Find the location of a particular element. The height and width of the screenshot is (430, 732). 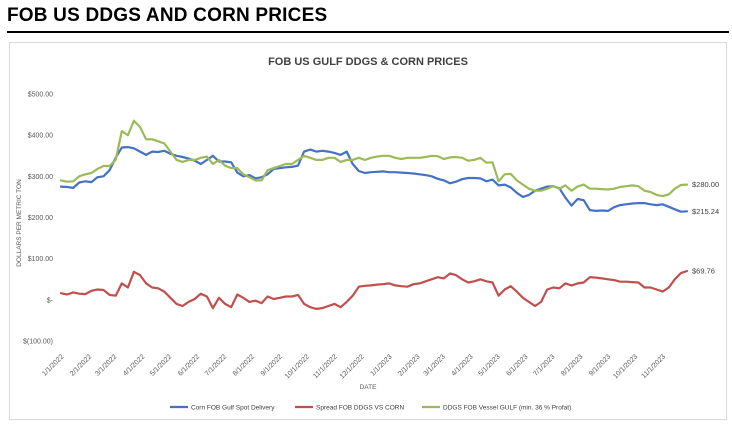

x-tick-label: 6/1/2022 is located at coordinates (189, 365).